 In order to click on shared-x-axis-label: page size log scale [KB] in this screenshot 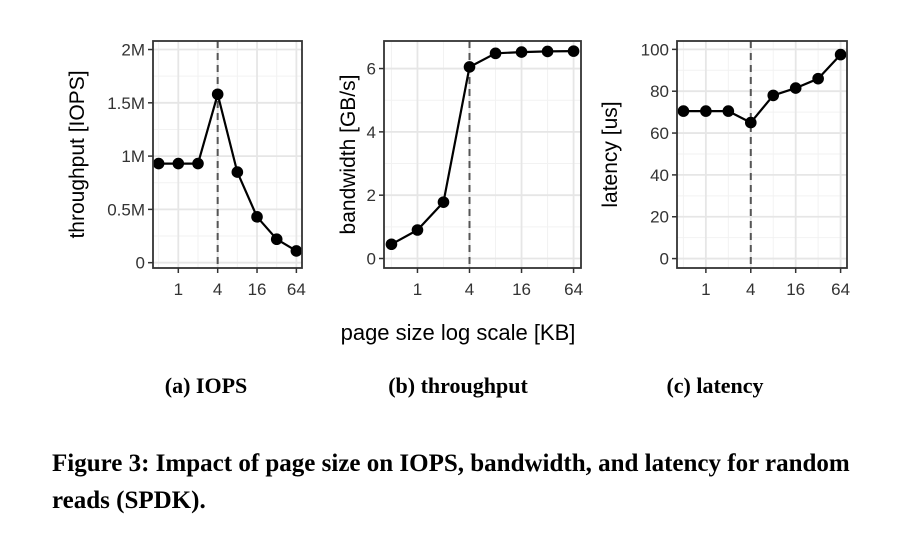, I will do `click(458, 332)`.